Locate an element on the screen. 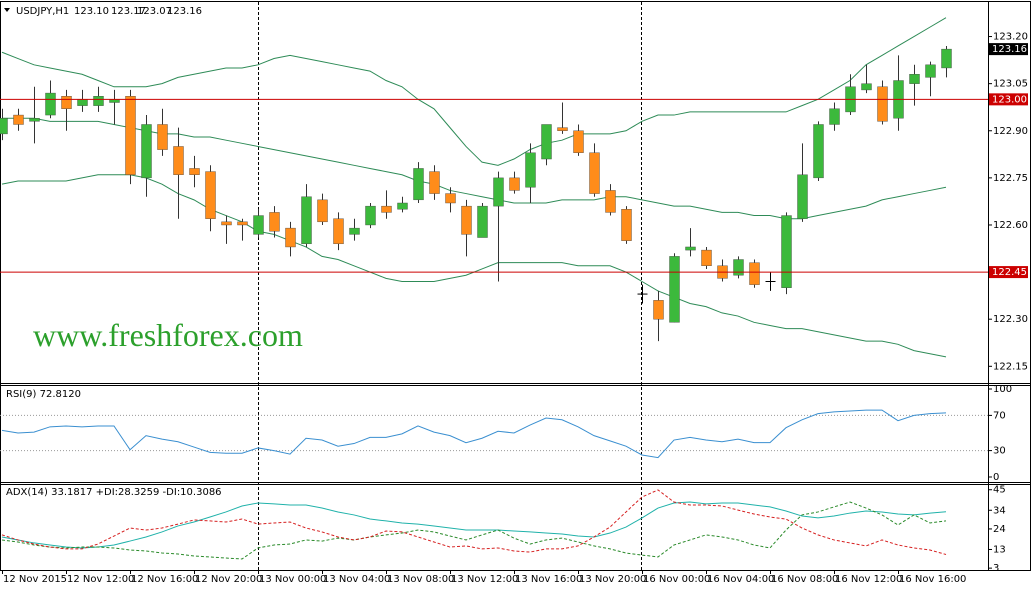  x-tick-label: 16 Nov 04:00 is located at coordinates (740, 579).